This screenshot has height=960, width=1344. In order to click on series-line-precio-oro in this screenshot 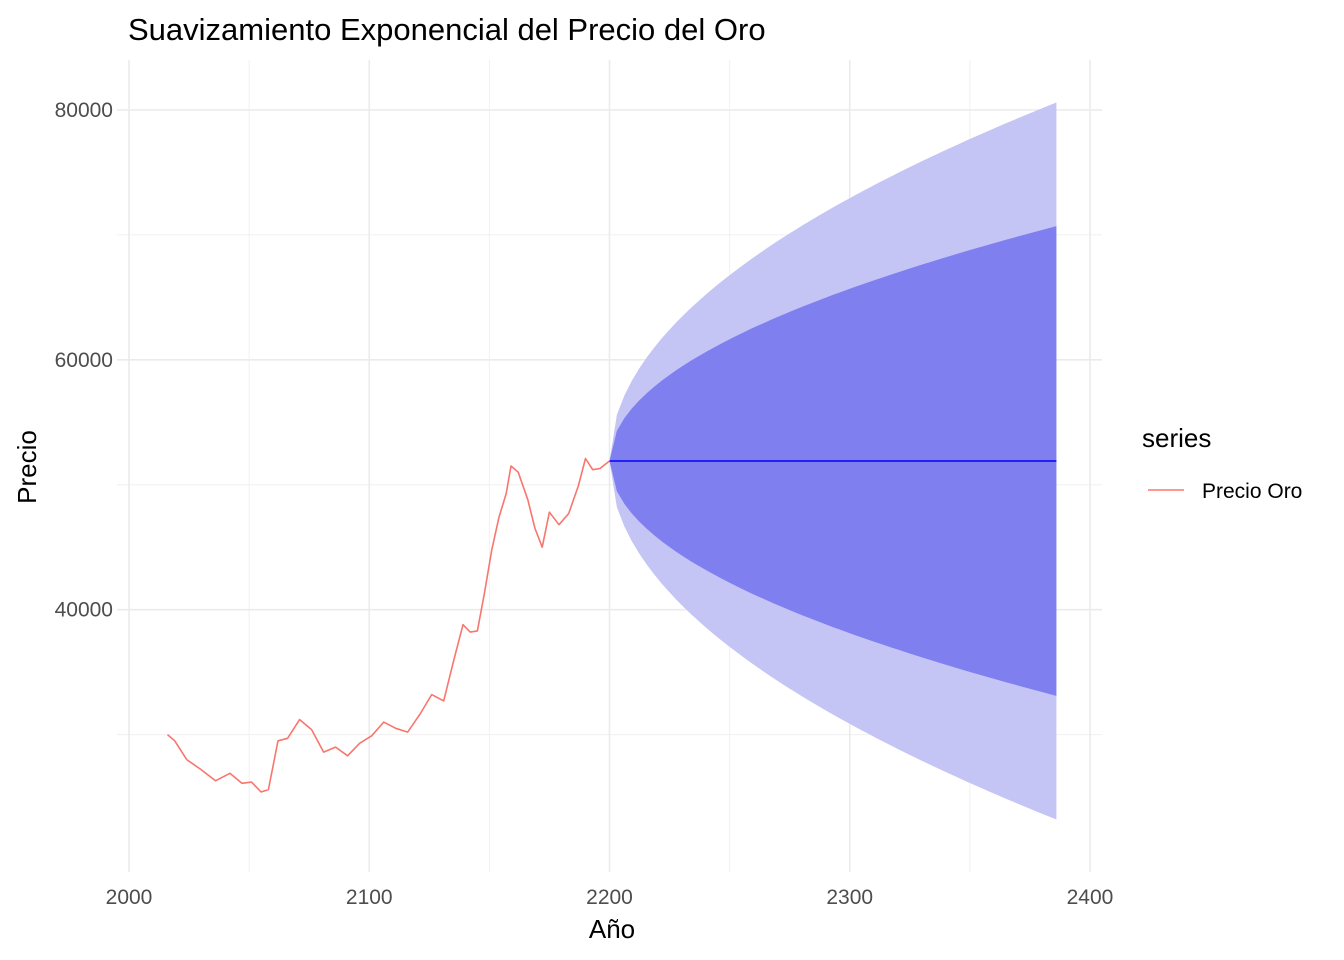, I will do `click(388, 625)`.